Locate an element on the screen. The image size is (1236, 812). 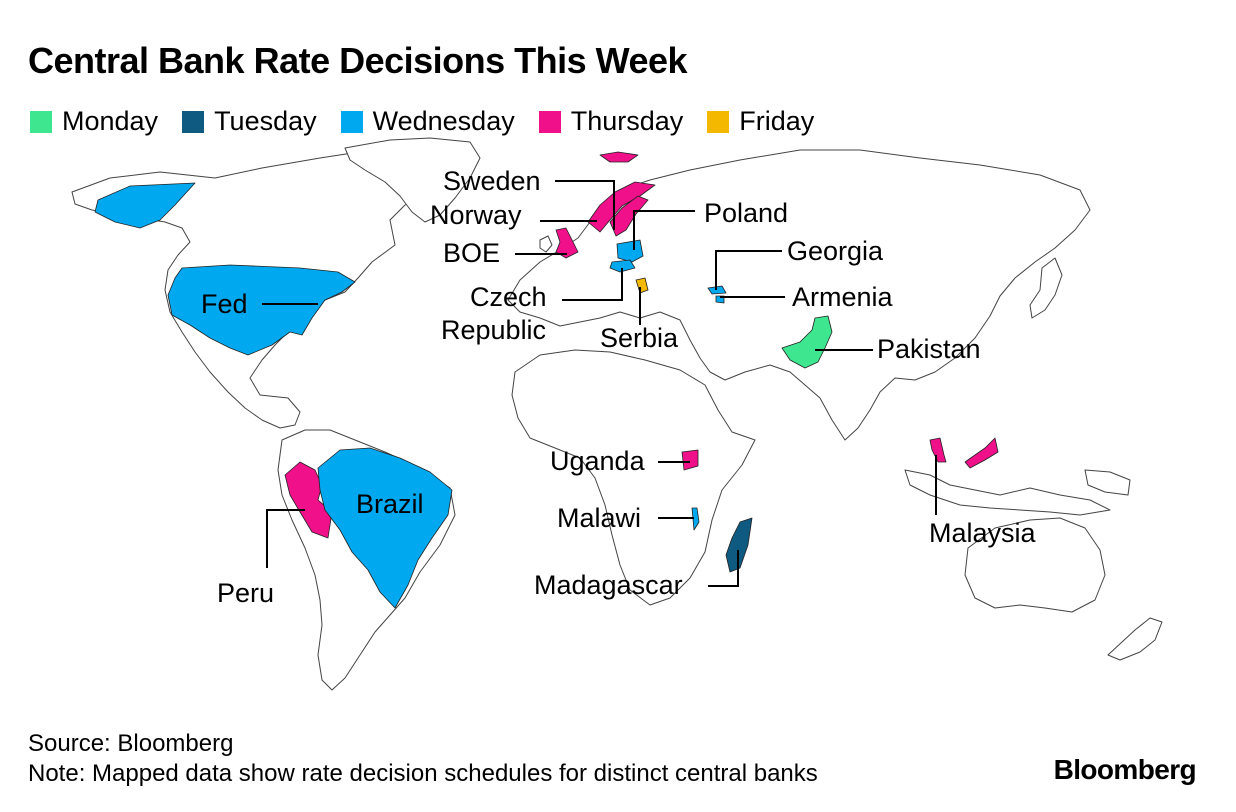
legend-swatch-monday is located at coordinates (41, 121).